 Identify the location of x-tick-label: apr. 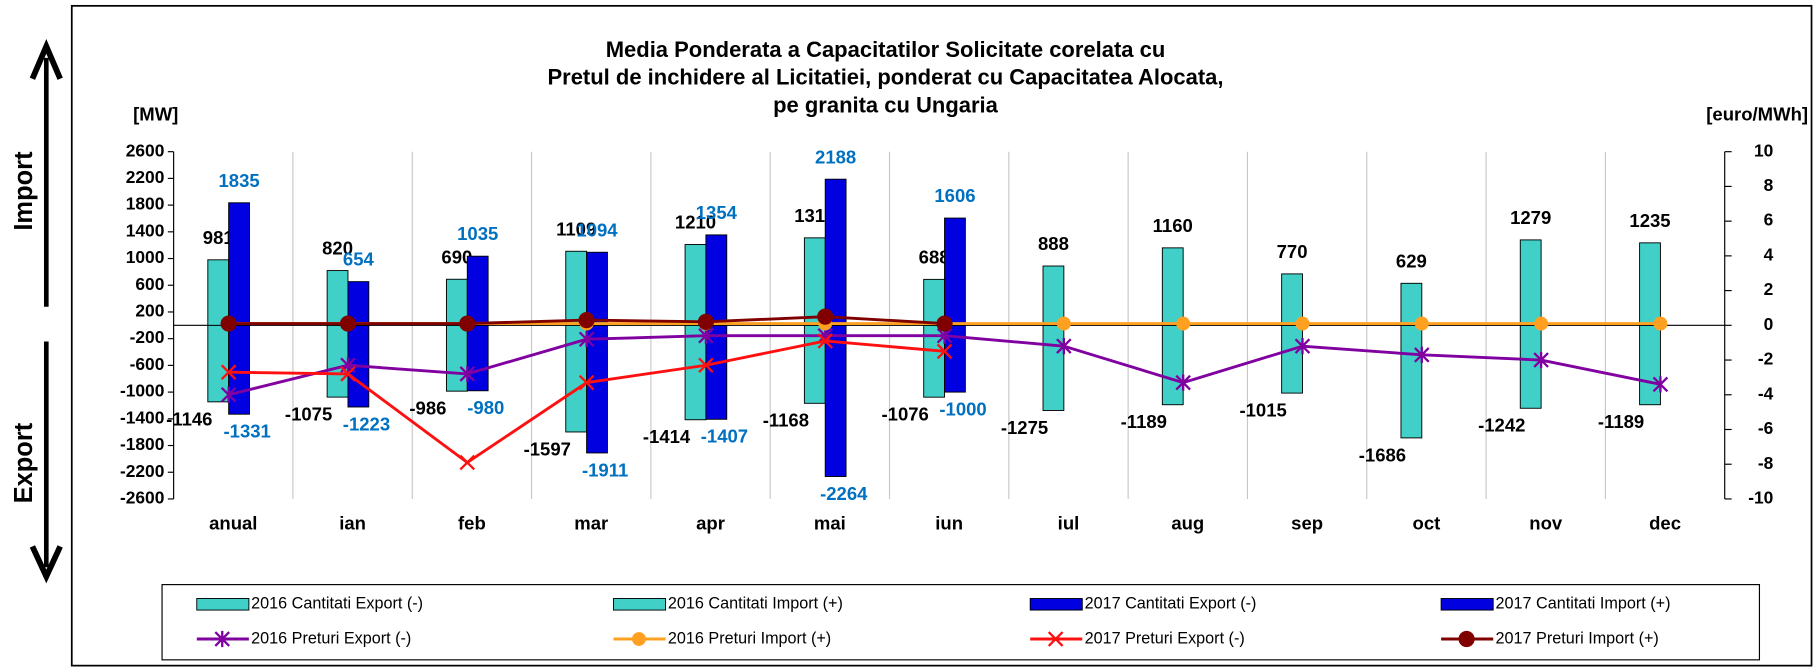
(710, 522).